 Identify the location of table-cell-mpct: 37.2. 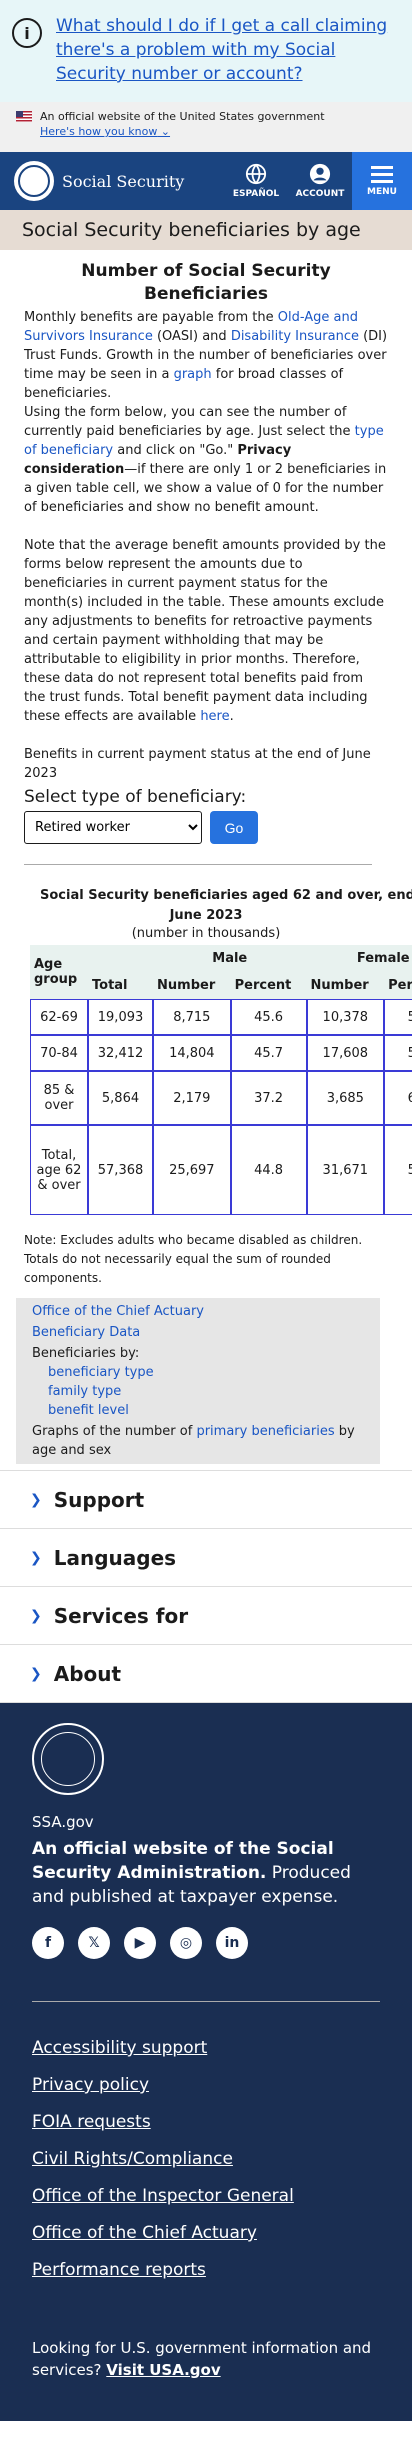
(268, 1098).